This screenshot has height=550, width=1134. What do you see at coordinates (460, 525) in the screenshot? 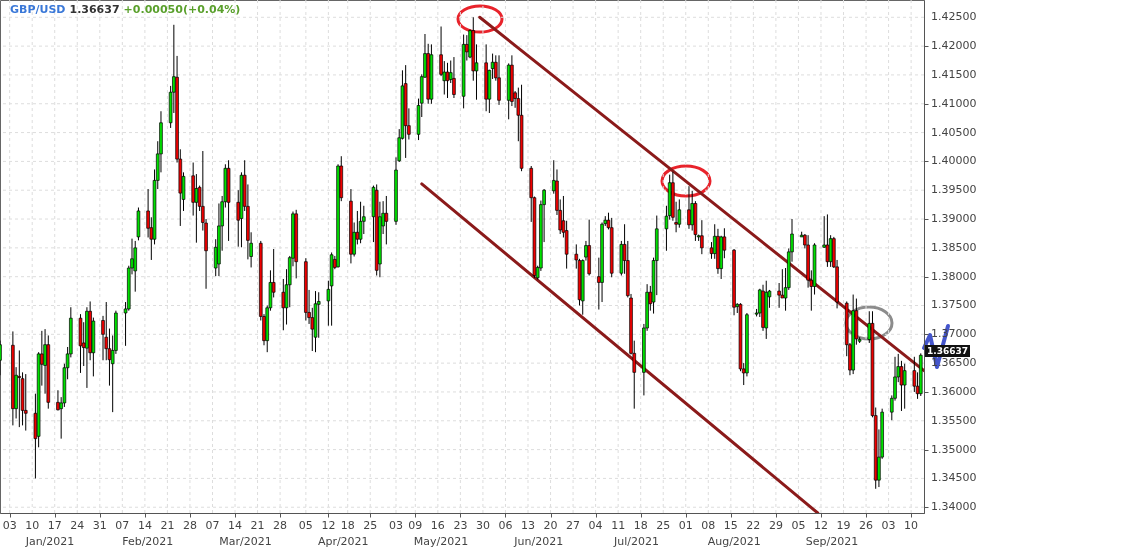
I see `x-tick-label: 23` at bounding box center [460, 525].